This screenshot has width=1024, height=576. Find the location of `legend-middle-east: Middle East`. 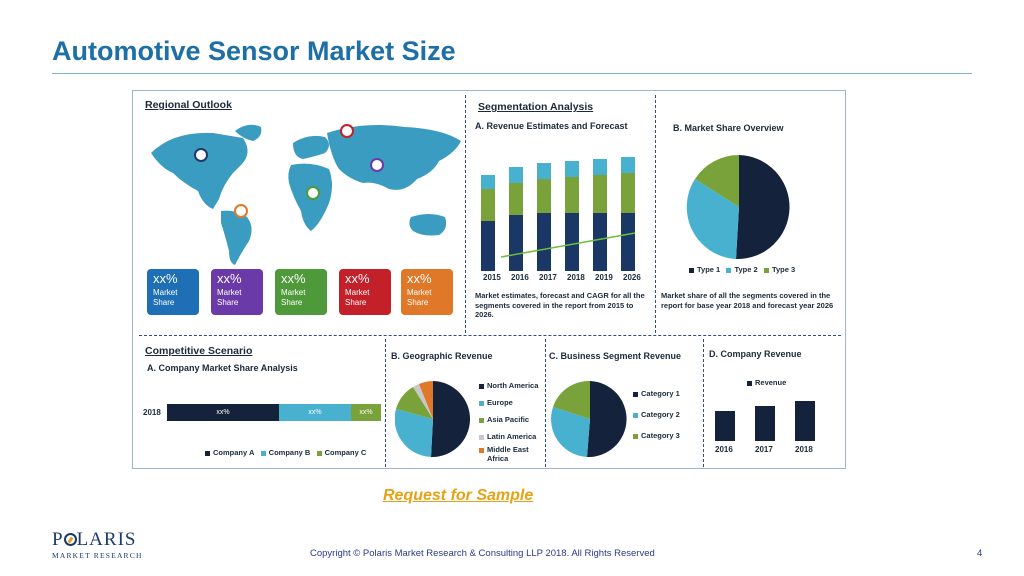

legend-middle-east: Middle East is located at coordinates (508, 449).